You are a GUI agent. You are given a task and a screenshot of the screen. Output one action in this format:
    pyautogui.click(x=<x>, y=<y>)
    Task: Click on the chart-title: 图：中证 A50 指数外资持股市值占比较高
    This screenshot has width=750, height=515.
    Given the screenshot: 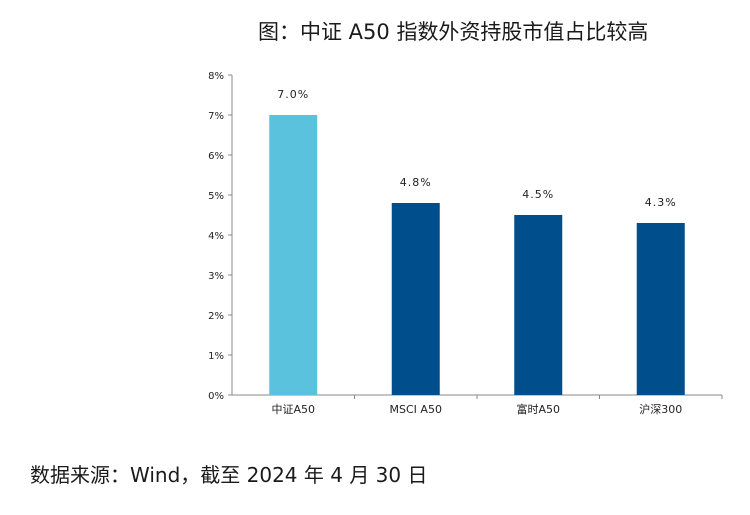 What is the action you would take?
    pyautogui.click(x=453, y=32)
    